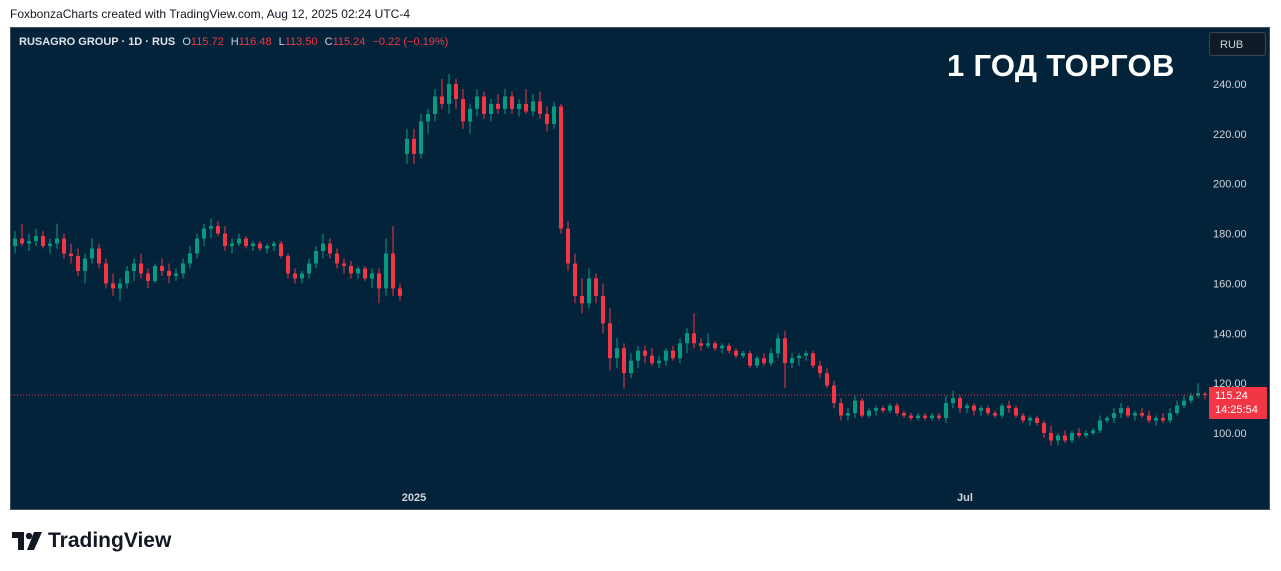 This screenshot has width=1281, height=571. What do you see at coordinates (97, 42) in the screenshot?
I see `symbol-info: RUSAGRO GROUP · 1D · RUS` at bounding box center [97, 42].